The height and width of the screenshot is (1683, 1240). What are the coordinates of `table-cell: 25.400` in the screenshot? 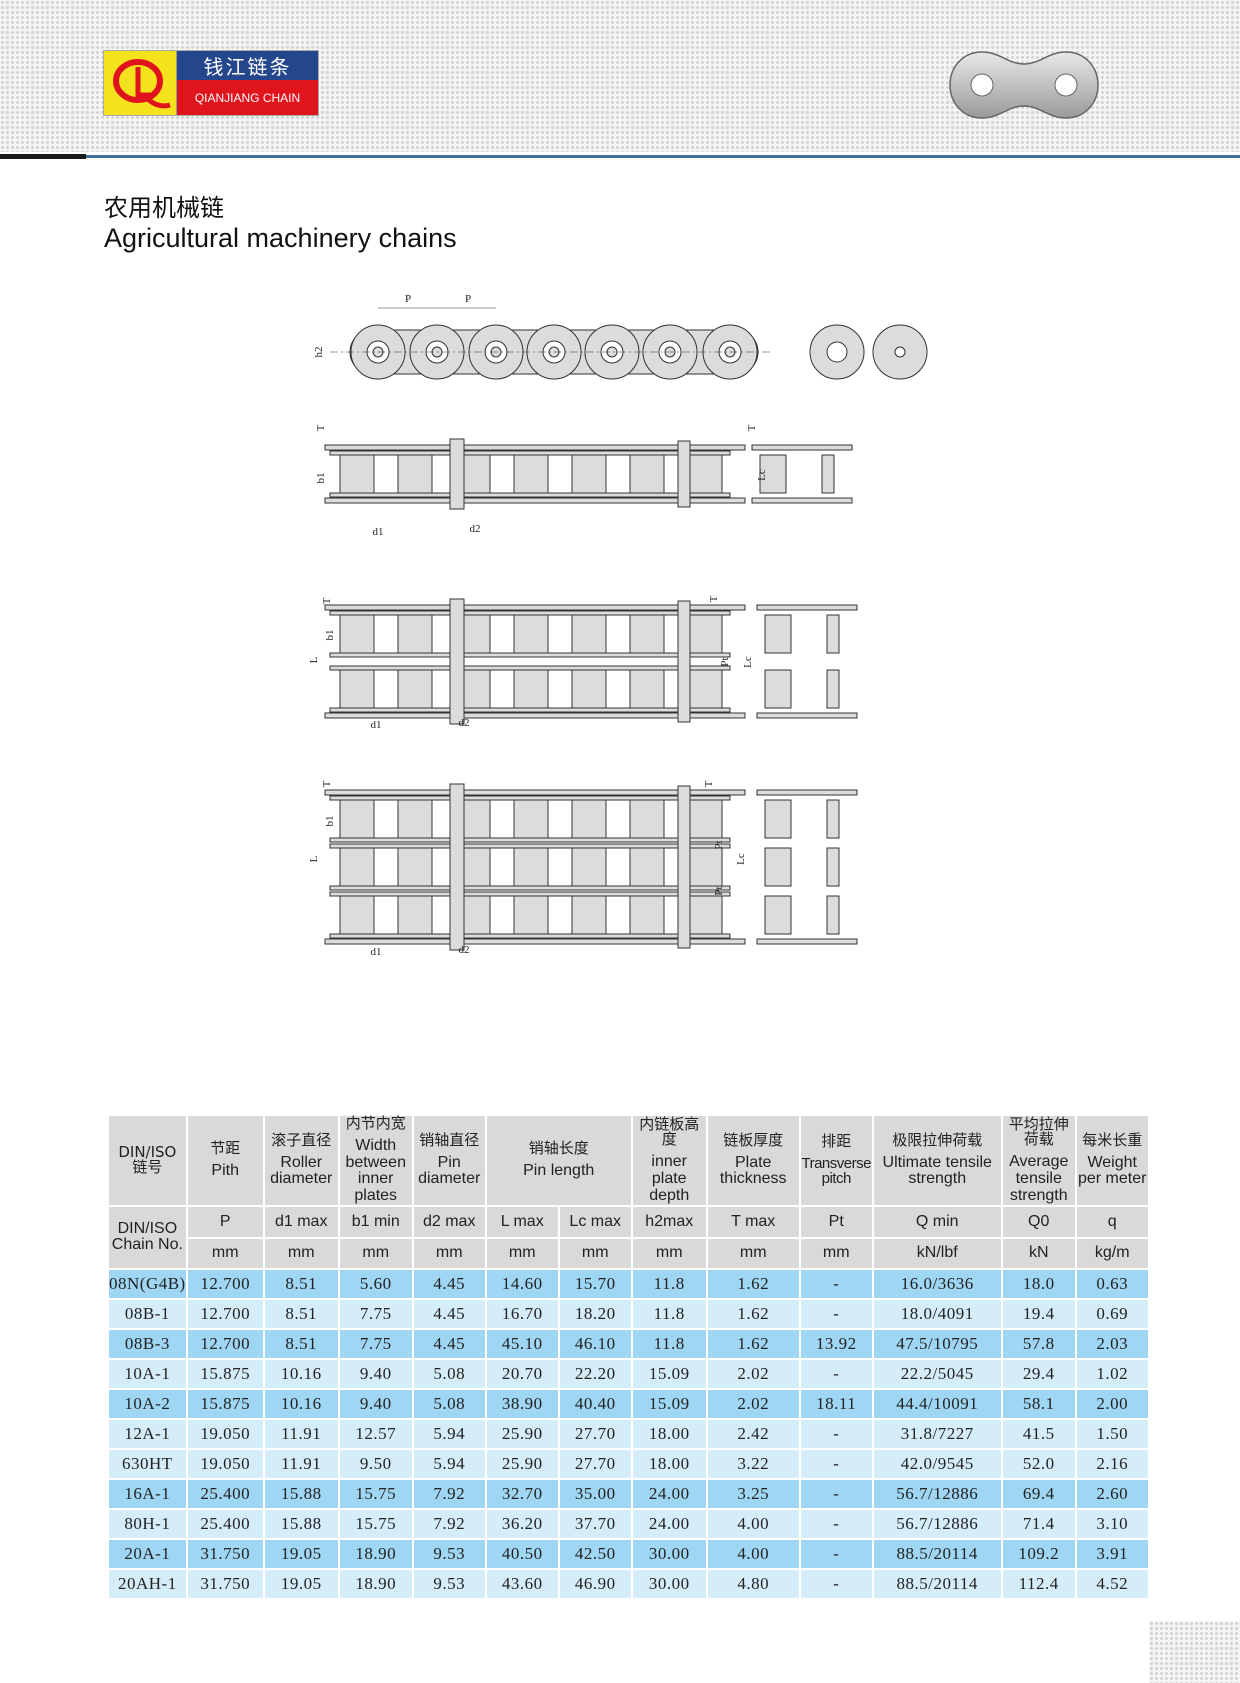 It's located at (225, 1523).